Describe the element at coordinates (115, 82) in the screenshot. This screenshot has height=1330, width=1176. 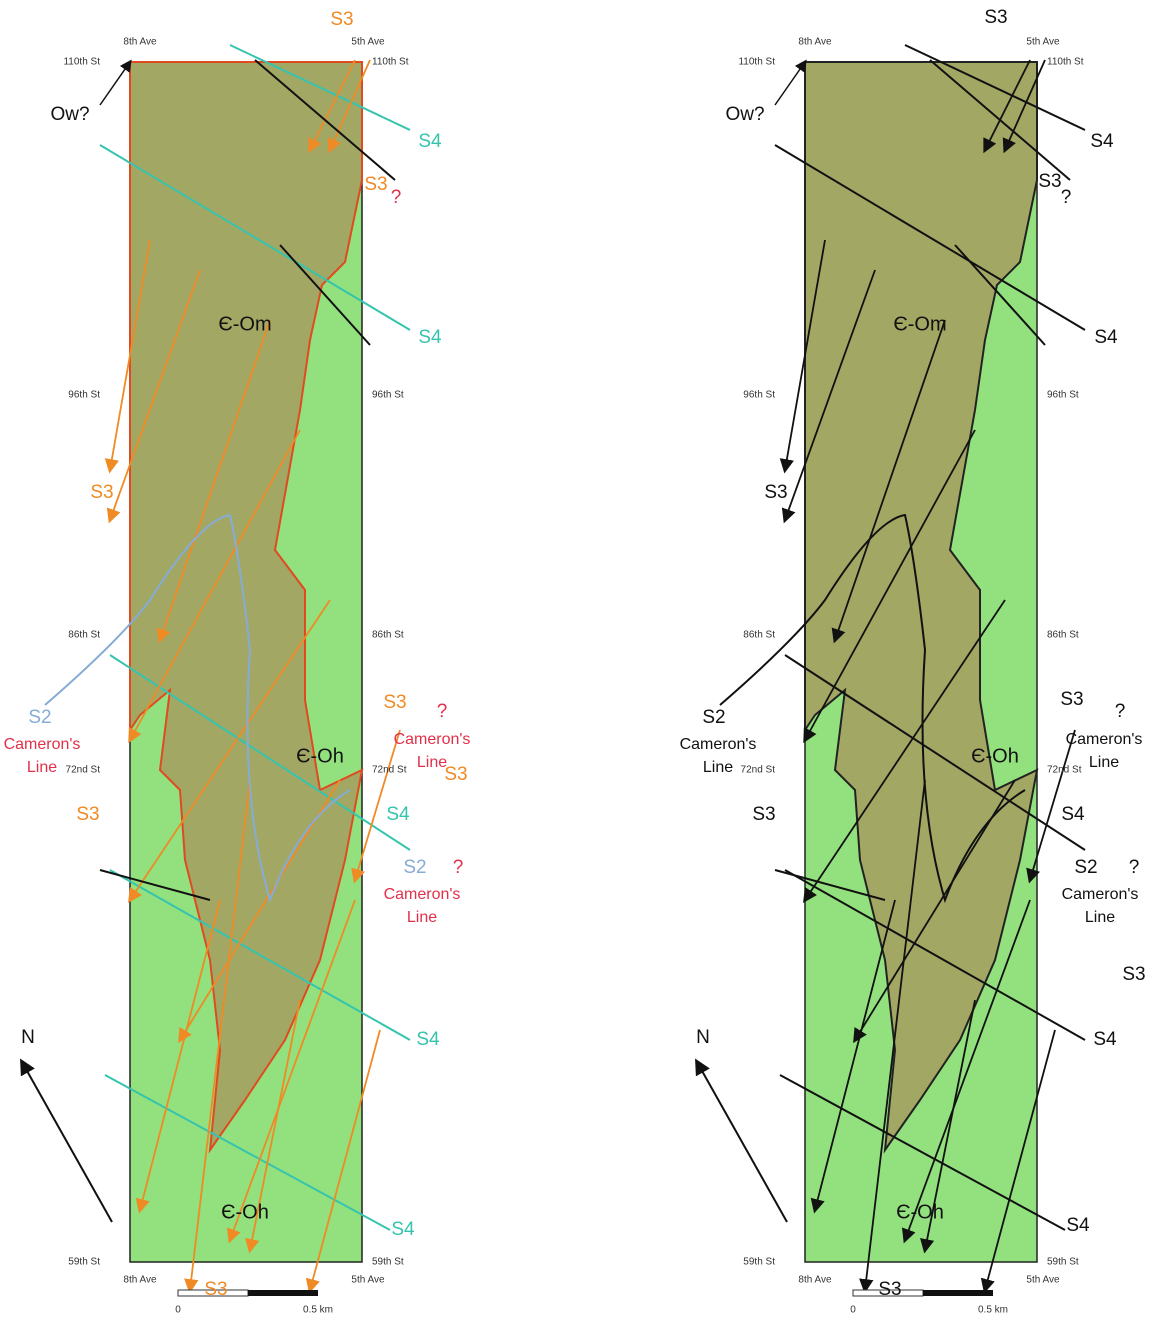
I see `ow-arrow` at that location.